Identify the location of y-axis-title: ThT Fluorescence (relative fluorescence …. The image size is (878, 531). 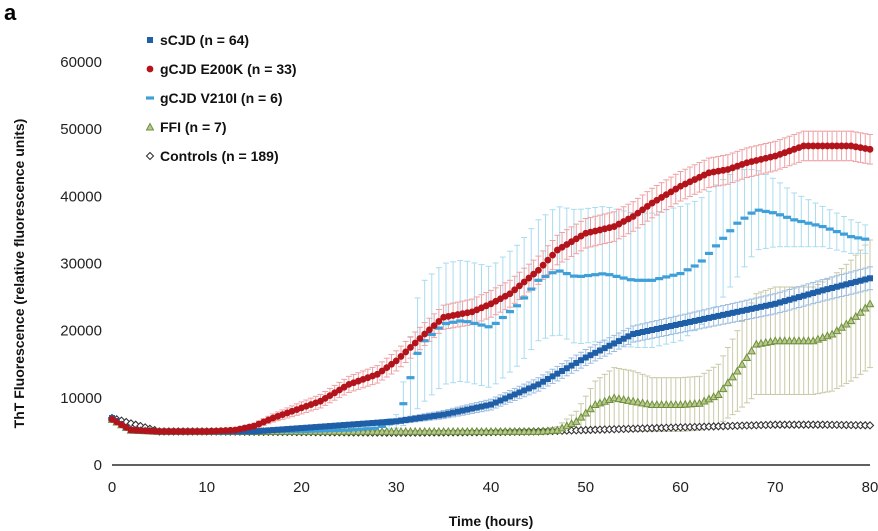
(19, 274).